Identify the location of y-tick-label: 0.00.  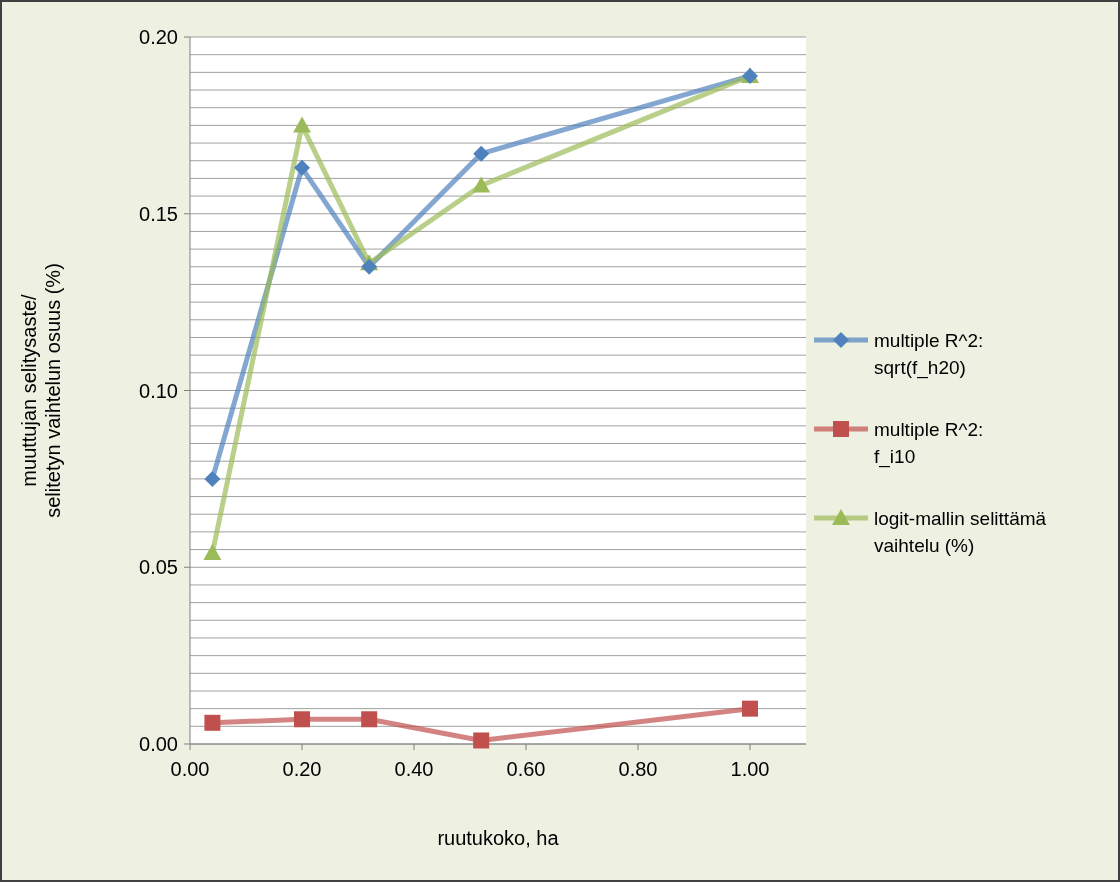
(158, 744).